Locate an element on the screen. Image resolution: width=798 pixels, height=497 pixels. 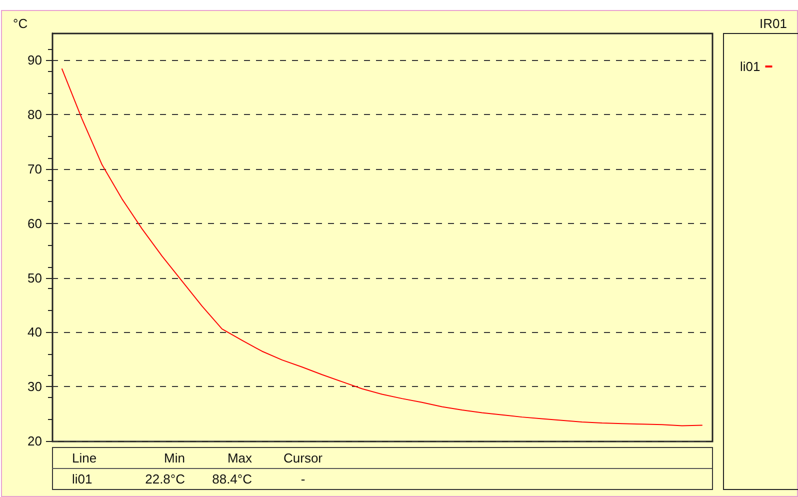
text: 88.4°C is located at coordinates (232, 479).